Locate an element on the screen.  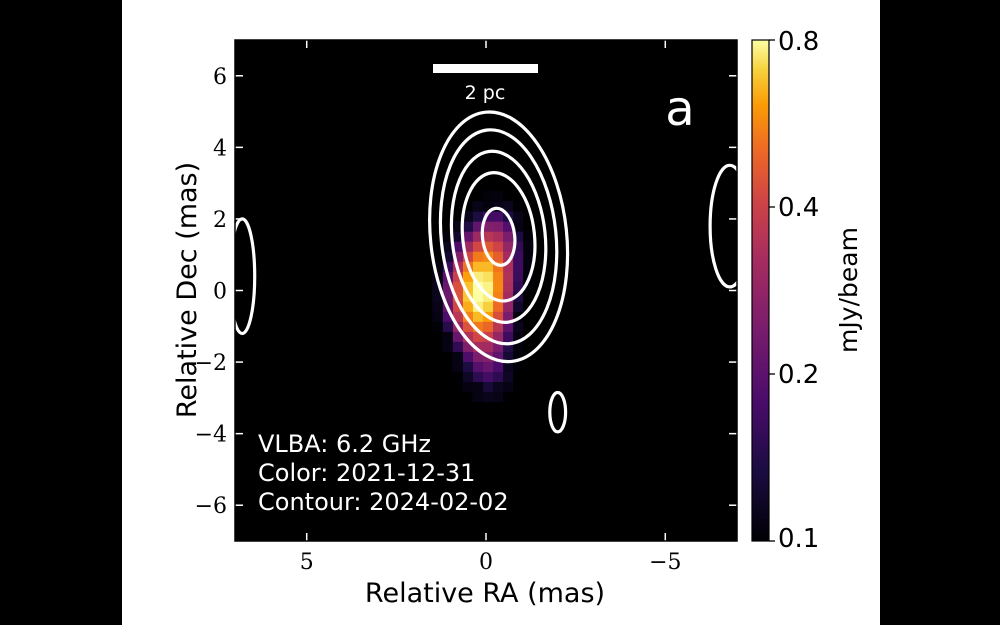
colorbar-tick-label: 0.8 is located at coordinates (798, 42).